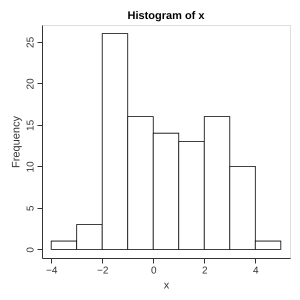 The height and width of the screenshot is (300, 300). What do you see at coordinates (31, 84) in the screenshot?
I see `y-tick-label: 20` at bounding box center [31, 84].